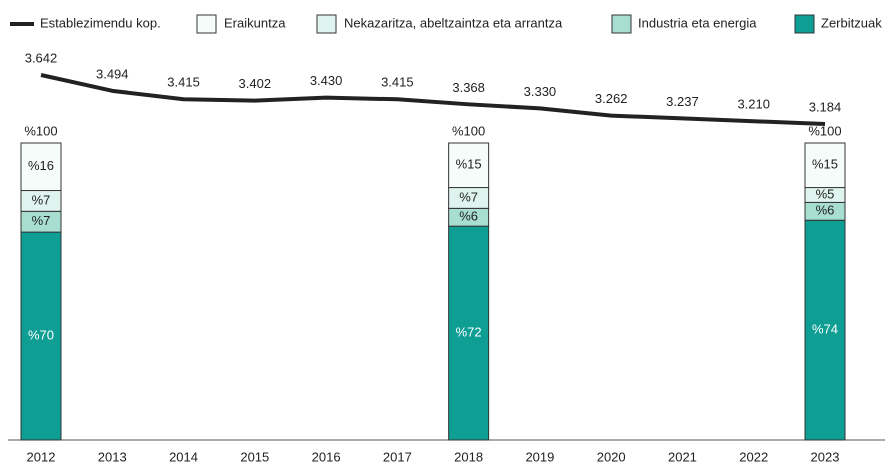 The width and height of the screenshot is (893, 465). Describe the element at coordinates (468, 456) in the screenshot. I see `x-tick-label: 2018` at that location.